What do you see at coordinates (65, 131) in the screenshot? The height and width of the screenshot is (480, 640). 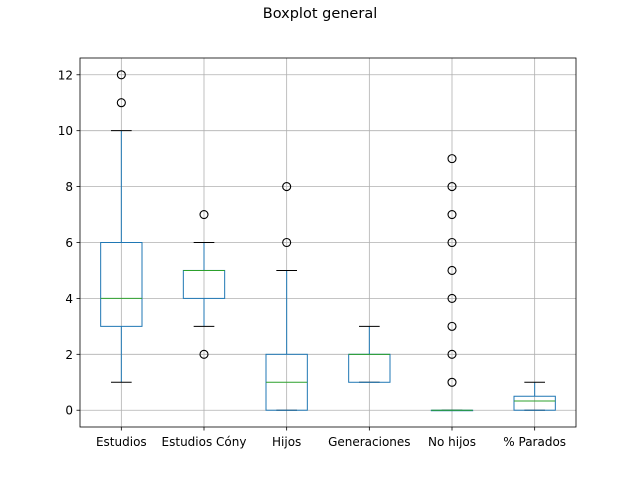 I see `y-tick-label: 10` at bounding box center [65, 131].